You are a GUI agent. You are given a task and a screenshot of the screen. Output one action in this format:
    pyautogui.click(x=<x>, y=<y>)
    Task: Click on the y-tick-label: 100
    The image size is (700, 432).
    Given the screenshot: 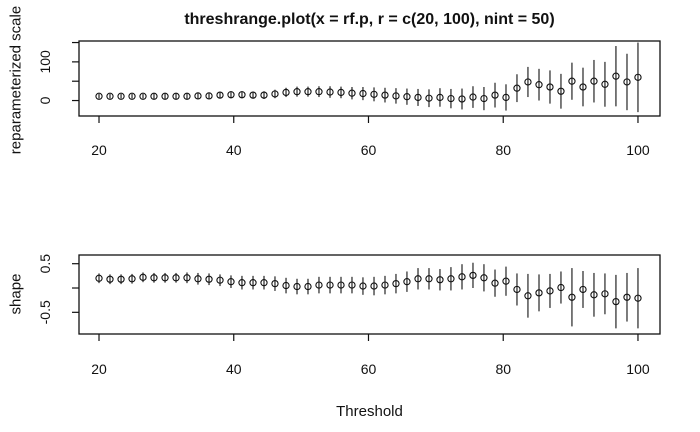 What is the action you would take?
    pyautogui.click(x=45, y=62)
    